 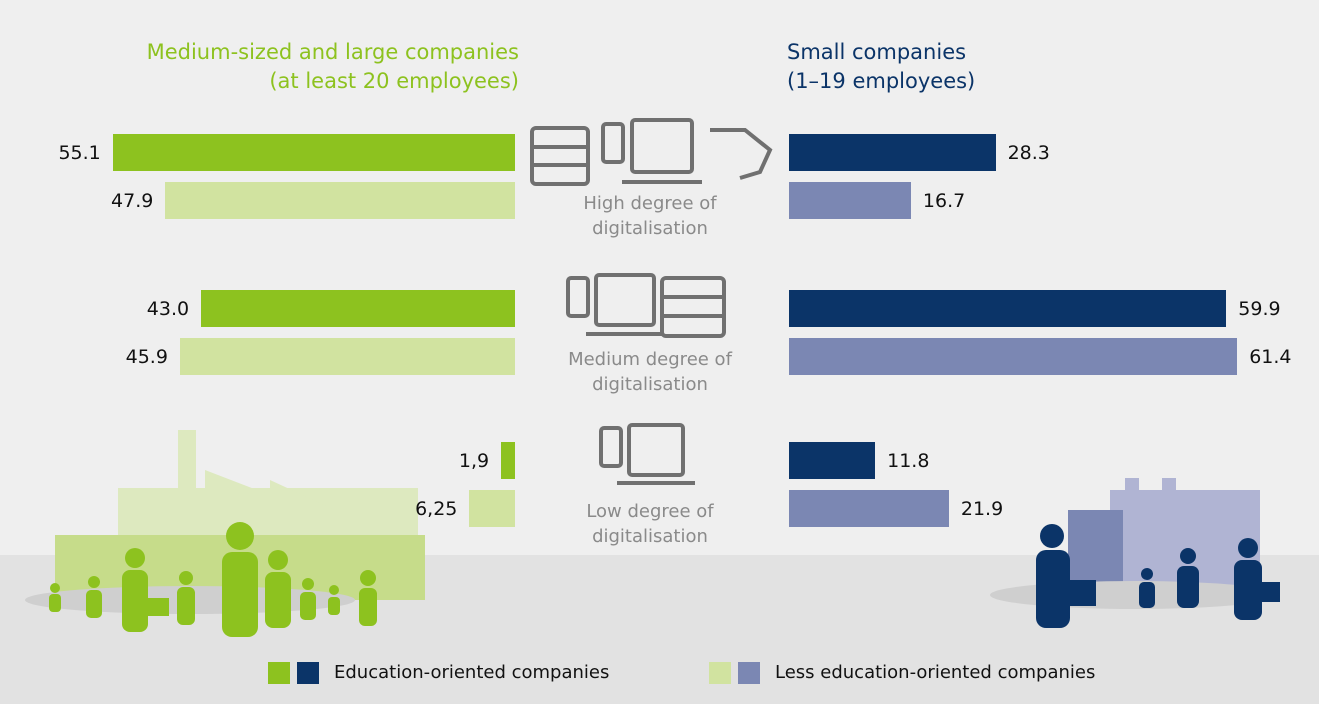 What do you see at coordinates (132, 201) in the screenshot?
I see `value-label: 47.9` at bounding box center [132, 201].